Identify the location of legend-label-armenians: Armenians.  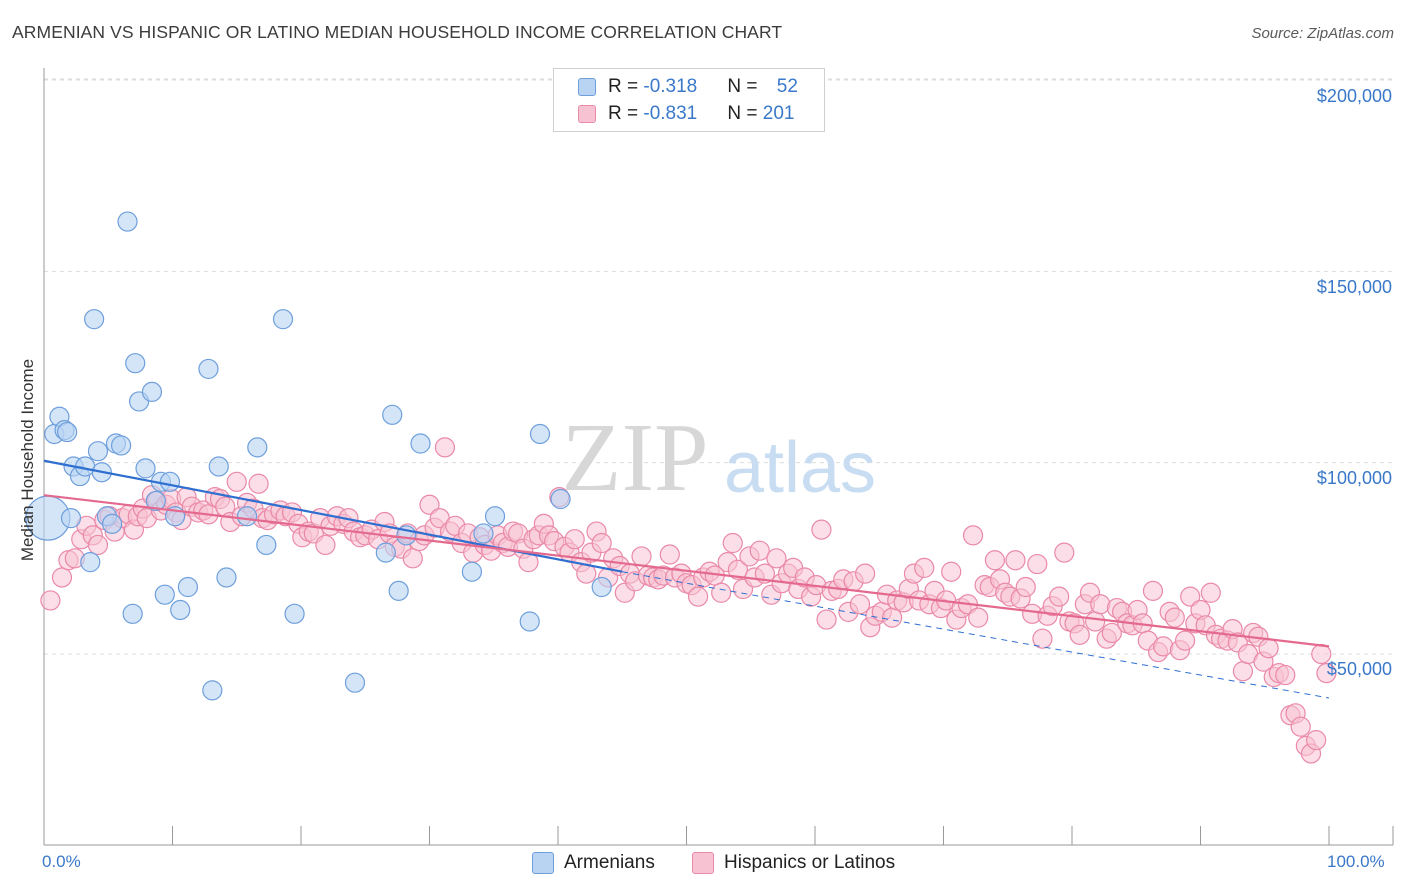
(609, 862).